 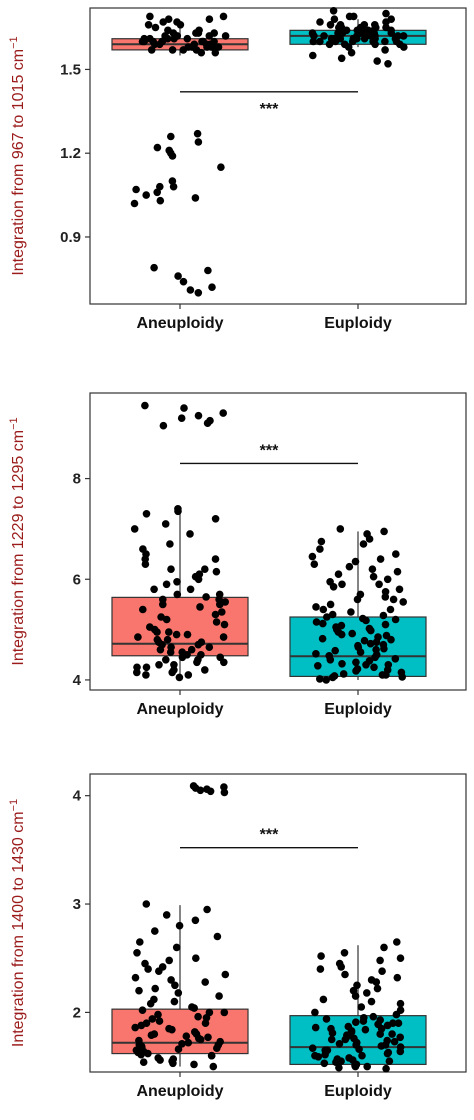 What do you see at coordinates (358, 323) in the screenshot?
I see `x-category-label: Euploidy` at bounding box center [358, 323].